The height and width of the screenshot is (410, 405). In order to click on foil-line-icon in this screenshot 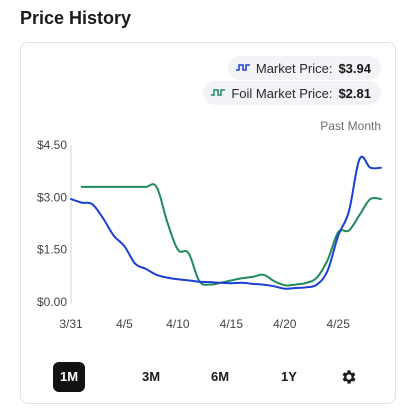, I will do `click(218, 92)`.